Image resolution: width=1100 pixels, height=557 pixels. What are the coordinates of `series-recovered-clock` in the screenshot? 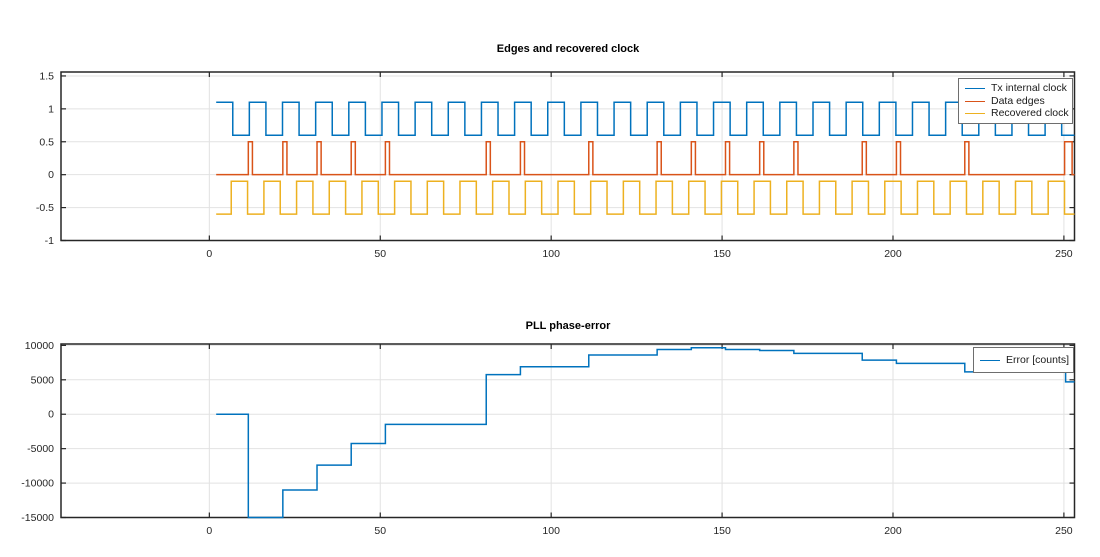 It's located at (645, 197).